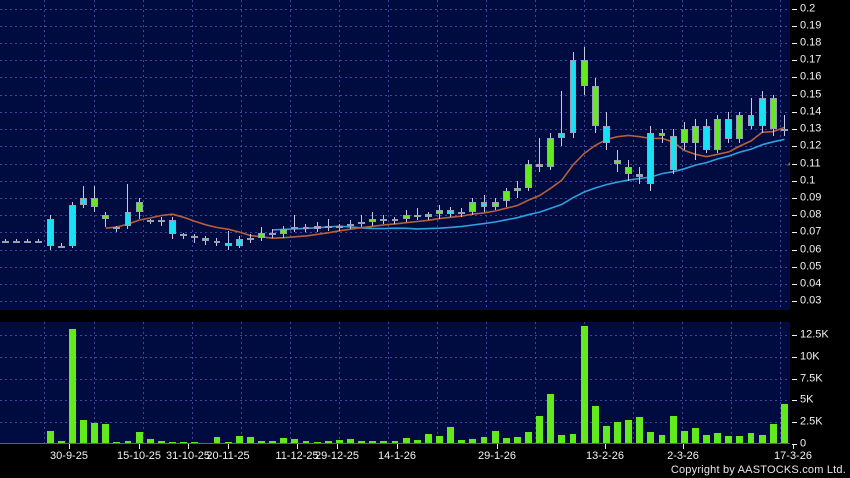 The height and width of the screenshot is (478, 850). Describe the element at coordinates (337, 456) in the screenshot. I see `date-axis-label: 29-12-25` at that location.